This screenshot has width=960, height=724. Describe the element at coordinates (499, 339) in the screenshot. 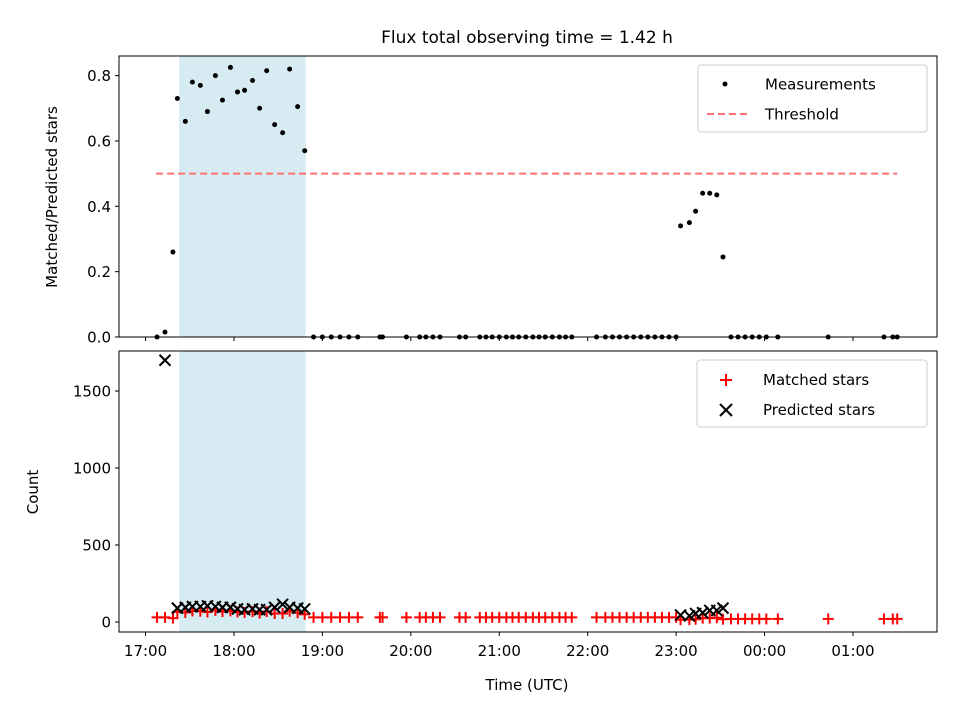

I see `top-x-ticks` at that location.